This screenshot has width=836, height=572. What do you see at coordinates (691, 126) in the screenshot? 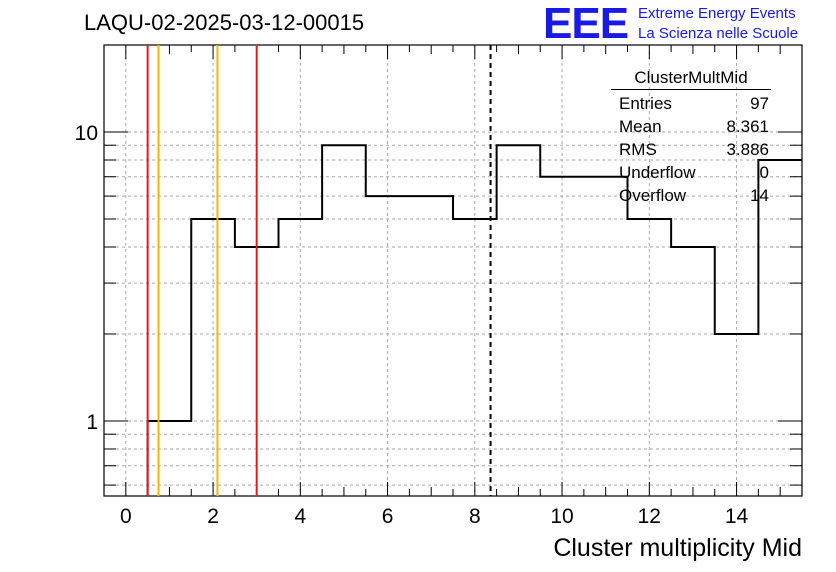
I see `stats-row-mean: Mean 8.361` at bounding box center [691, 126].